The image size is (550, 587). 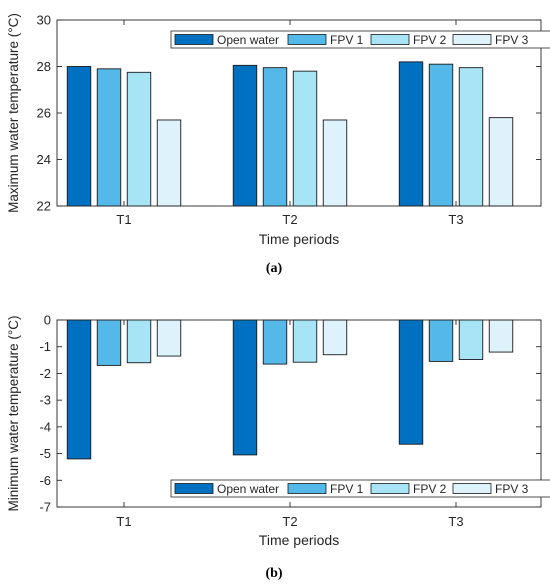 What do you see at coordinates (44, 159) in the screenshot?
I see `y-tick-label: 24` at bounding box center [44, 159].